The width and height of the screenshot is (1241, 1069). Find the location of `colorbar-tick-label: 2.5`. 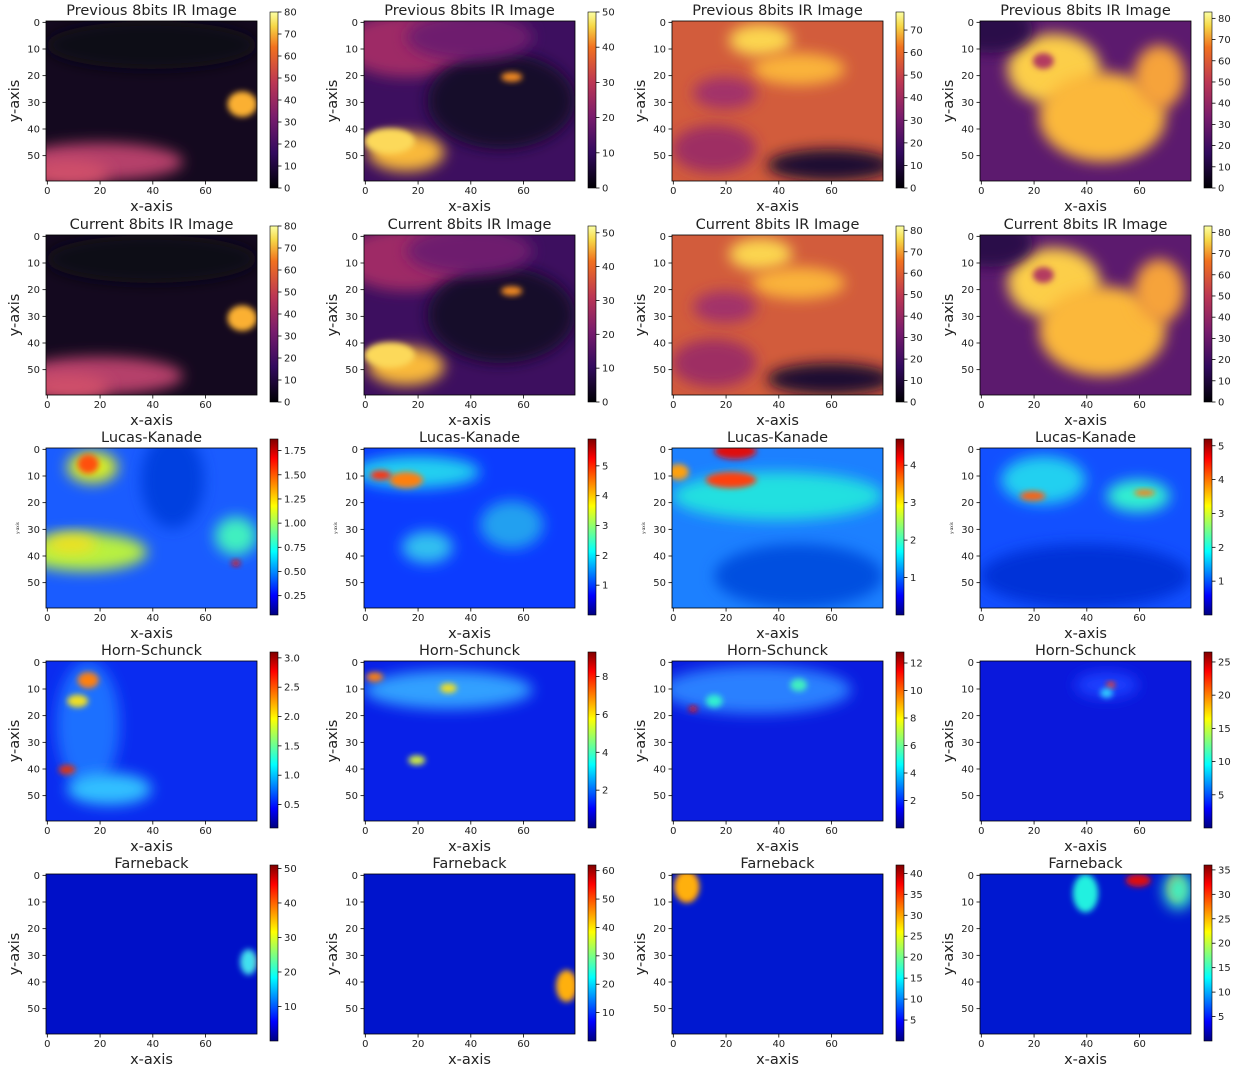

colorbar-tick-label: 2.5 is located at coordinates (292, 688).